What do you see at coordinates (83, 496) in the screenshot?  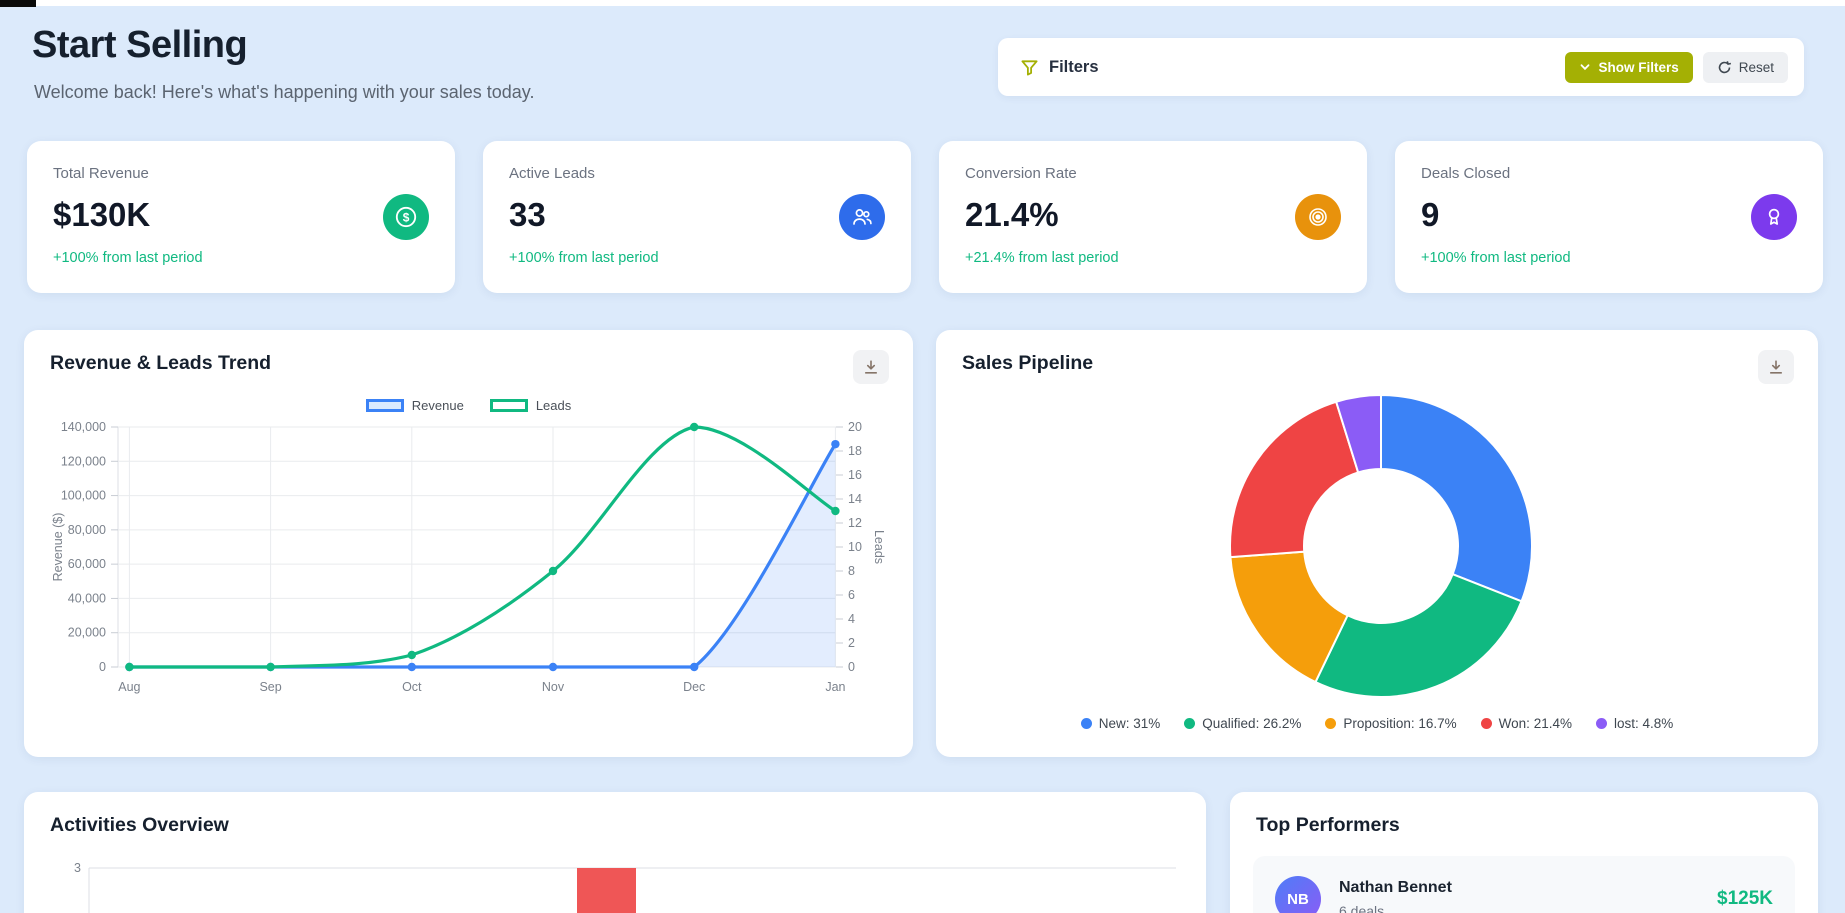 I see `svg-text: 100,000` at bounding box center [83, 496].